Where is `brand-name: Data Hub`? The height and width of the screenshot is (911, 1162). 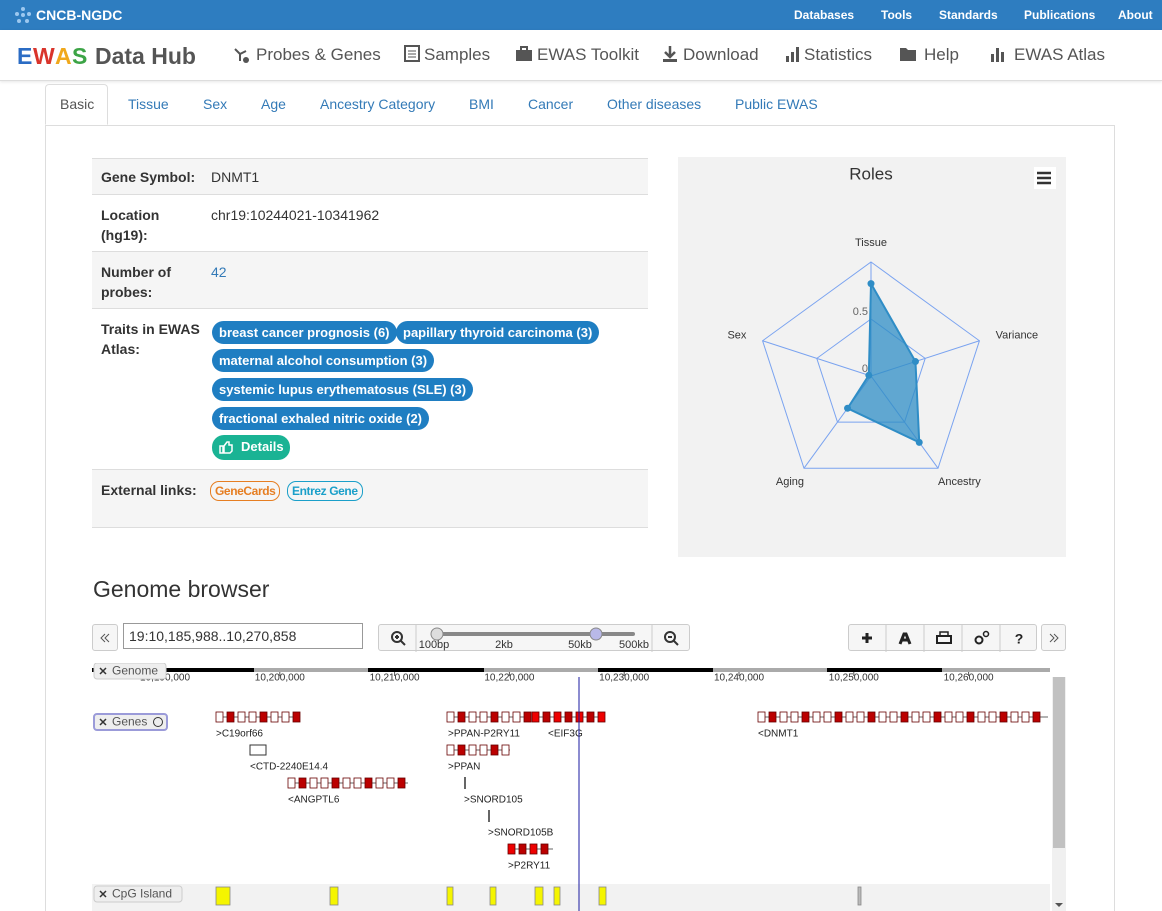 brand-name: Data Hub is located at coordinates (145, 56).